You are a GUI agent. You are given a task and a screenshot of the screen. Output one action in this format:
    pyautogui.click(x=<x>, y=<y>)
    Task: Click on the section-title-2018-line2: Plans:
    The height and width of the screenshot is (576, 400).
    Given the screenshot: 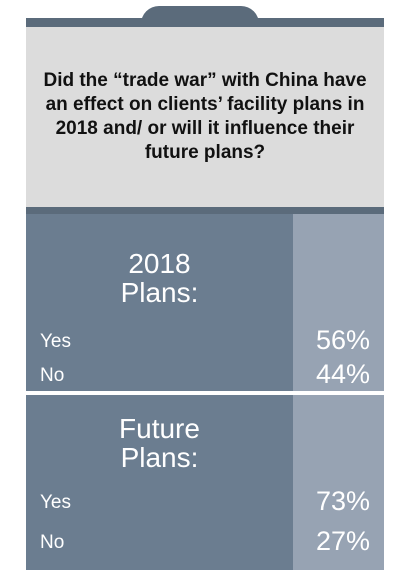 What is the action you would take?
    pyautogui.click(x=159, y=292)
    